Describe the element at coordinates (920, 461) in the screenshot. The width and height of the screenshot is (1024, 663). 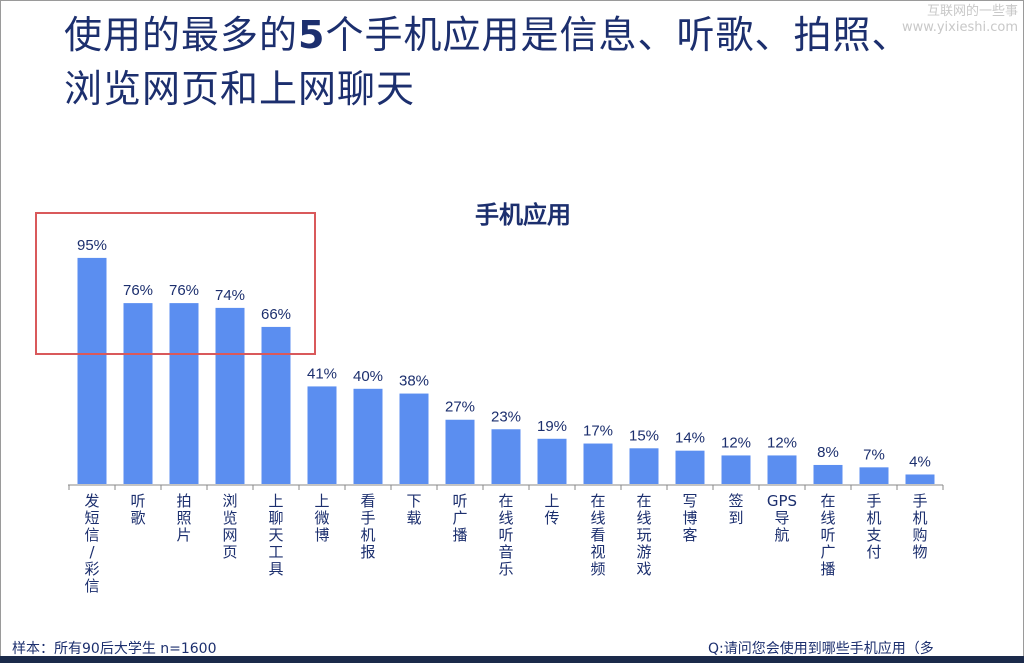
I see `data-label: 4%` at that location.